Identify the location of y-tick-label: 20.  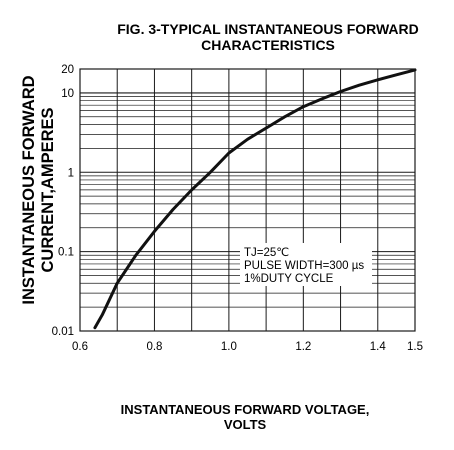
(67, 70).